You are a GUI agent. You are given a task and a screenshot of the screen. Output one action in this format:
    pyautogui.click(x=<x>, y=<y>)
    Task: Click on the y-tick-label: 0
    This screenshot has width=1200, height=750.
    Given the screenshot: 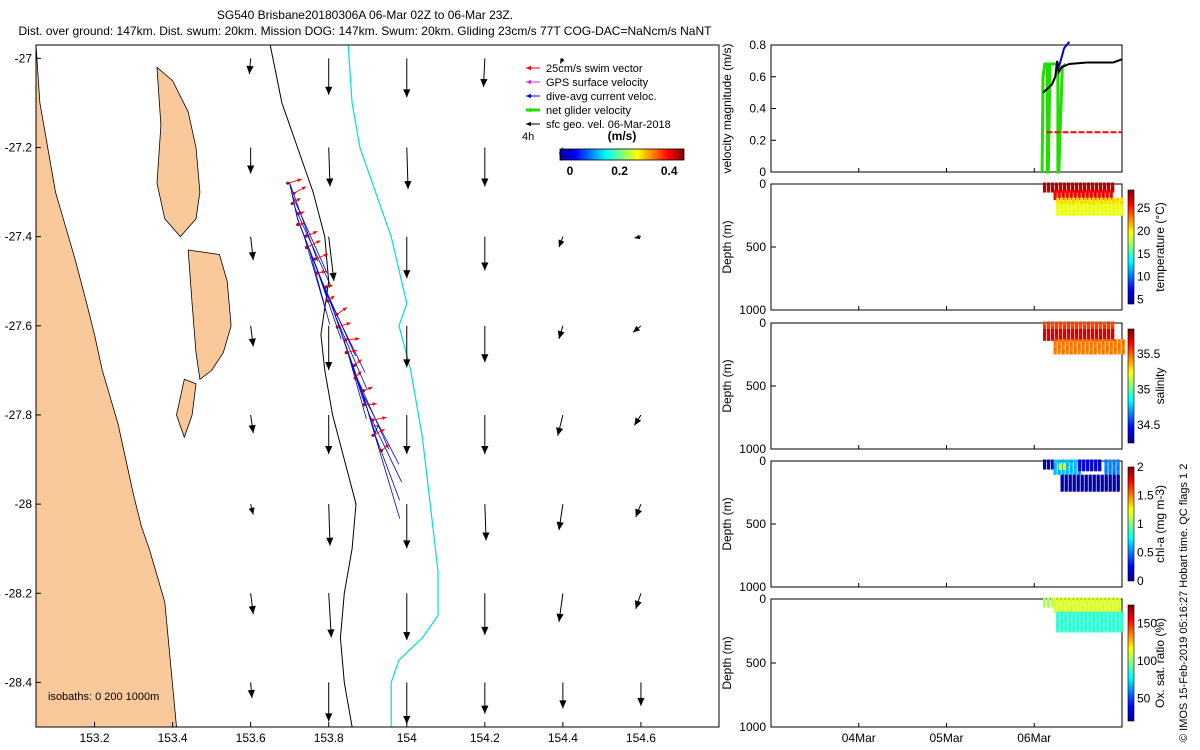 What is the action you would take?
    pyautogui.click(x=762, y=461)
    